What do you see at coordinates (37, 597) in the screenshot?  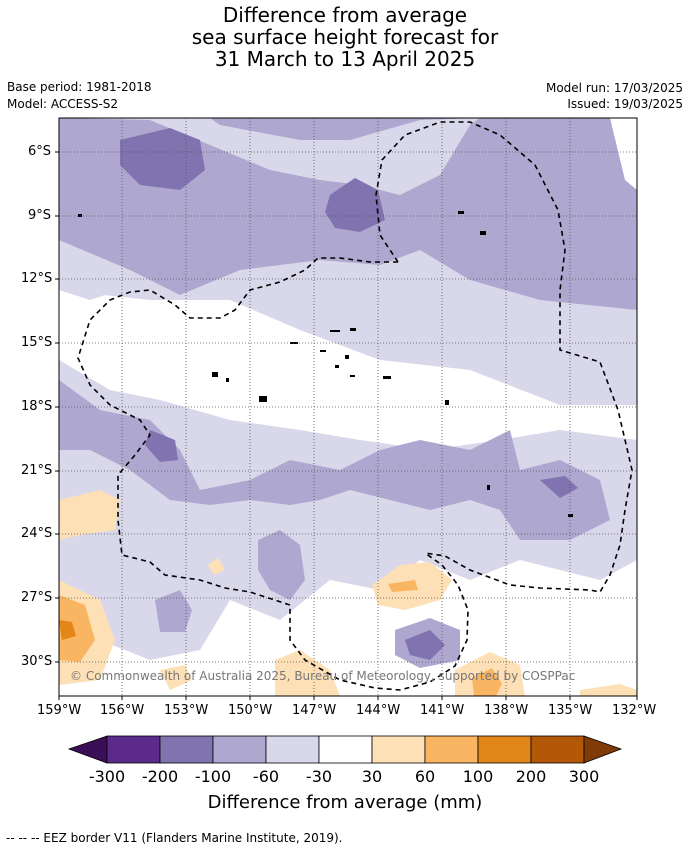 I see `lat-label-27s: 27°S` at bounding box center [37, 597].